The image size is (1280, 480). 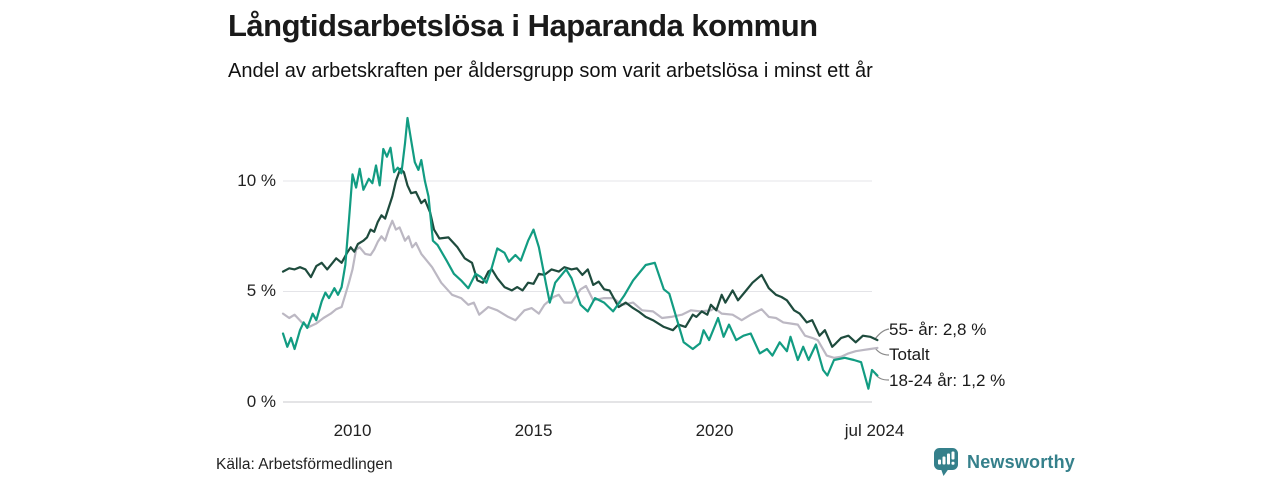 What do you see at coordinates (882, 334) in the screenshot?
I see `leader-line-55-ar` at bounding box center [882, 334].